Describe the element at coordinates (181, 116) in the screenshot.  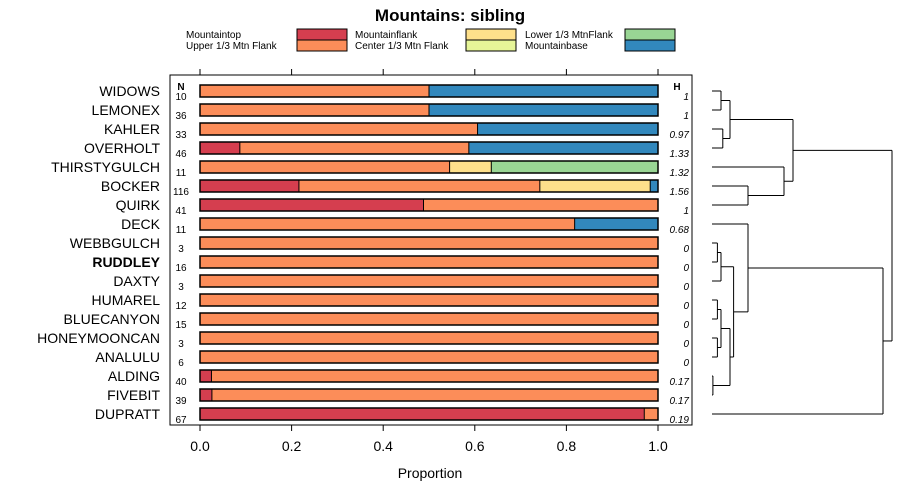
I see `n-value-lemonex: 36` at that location.